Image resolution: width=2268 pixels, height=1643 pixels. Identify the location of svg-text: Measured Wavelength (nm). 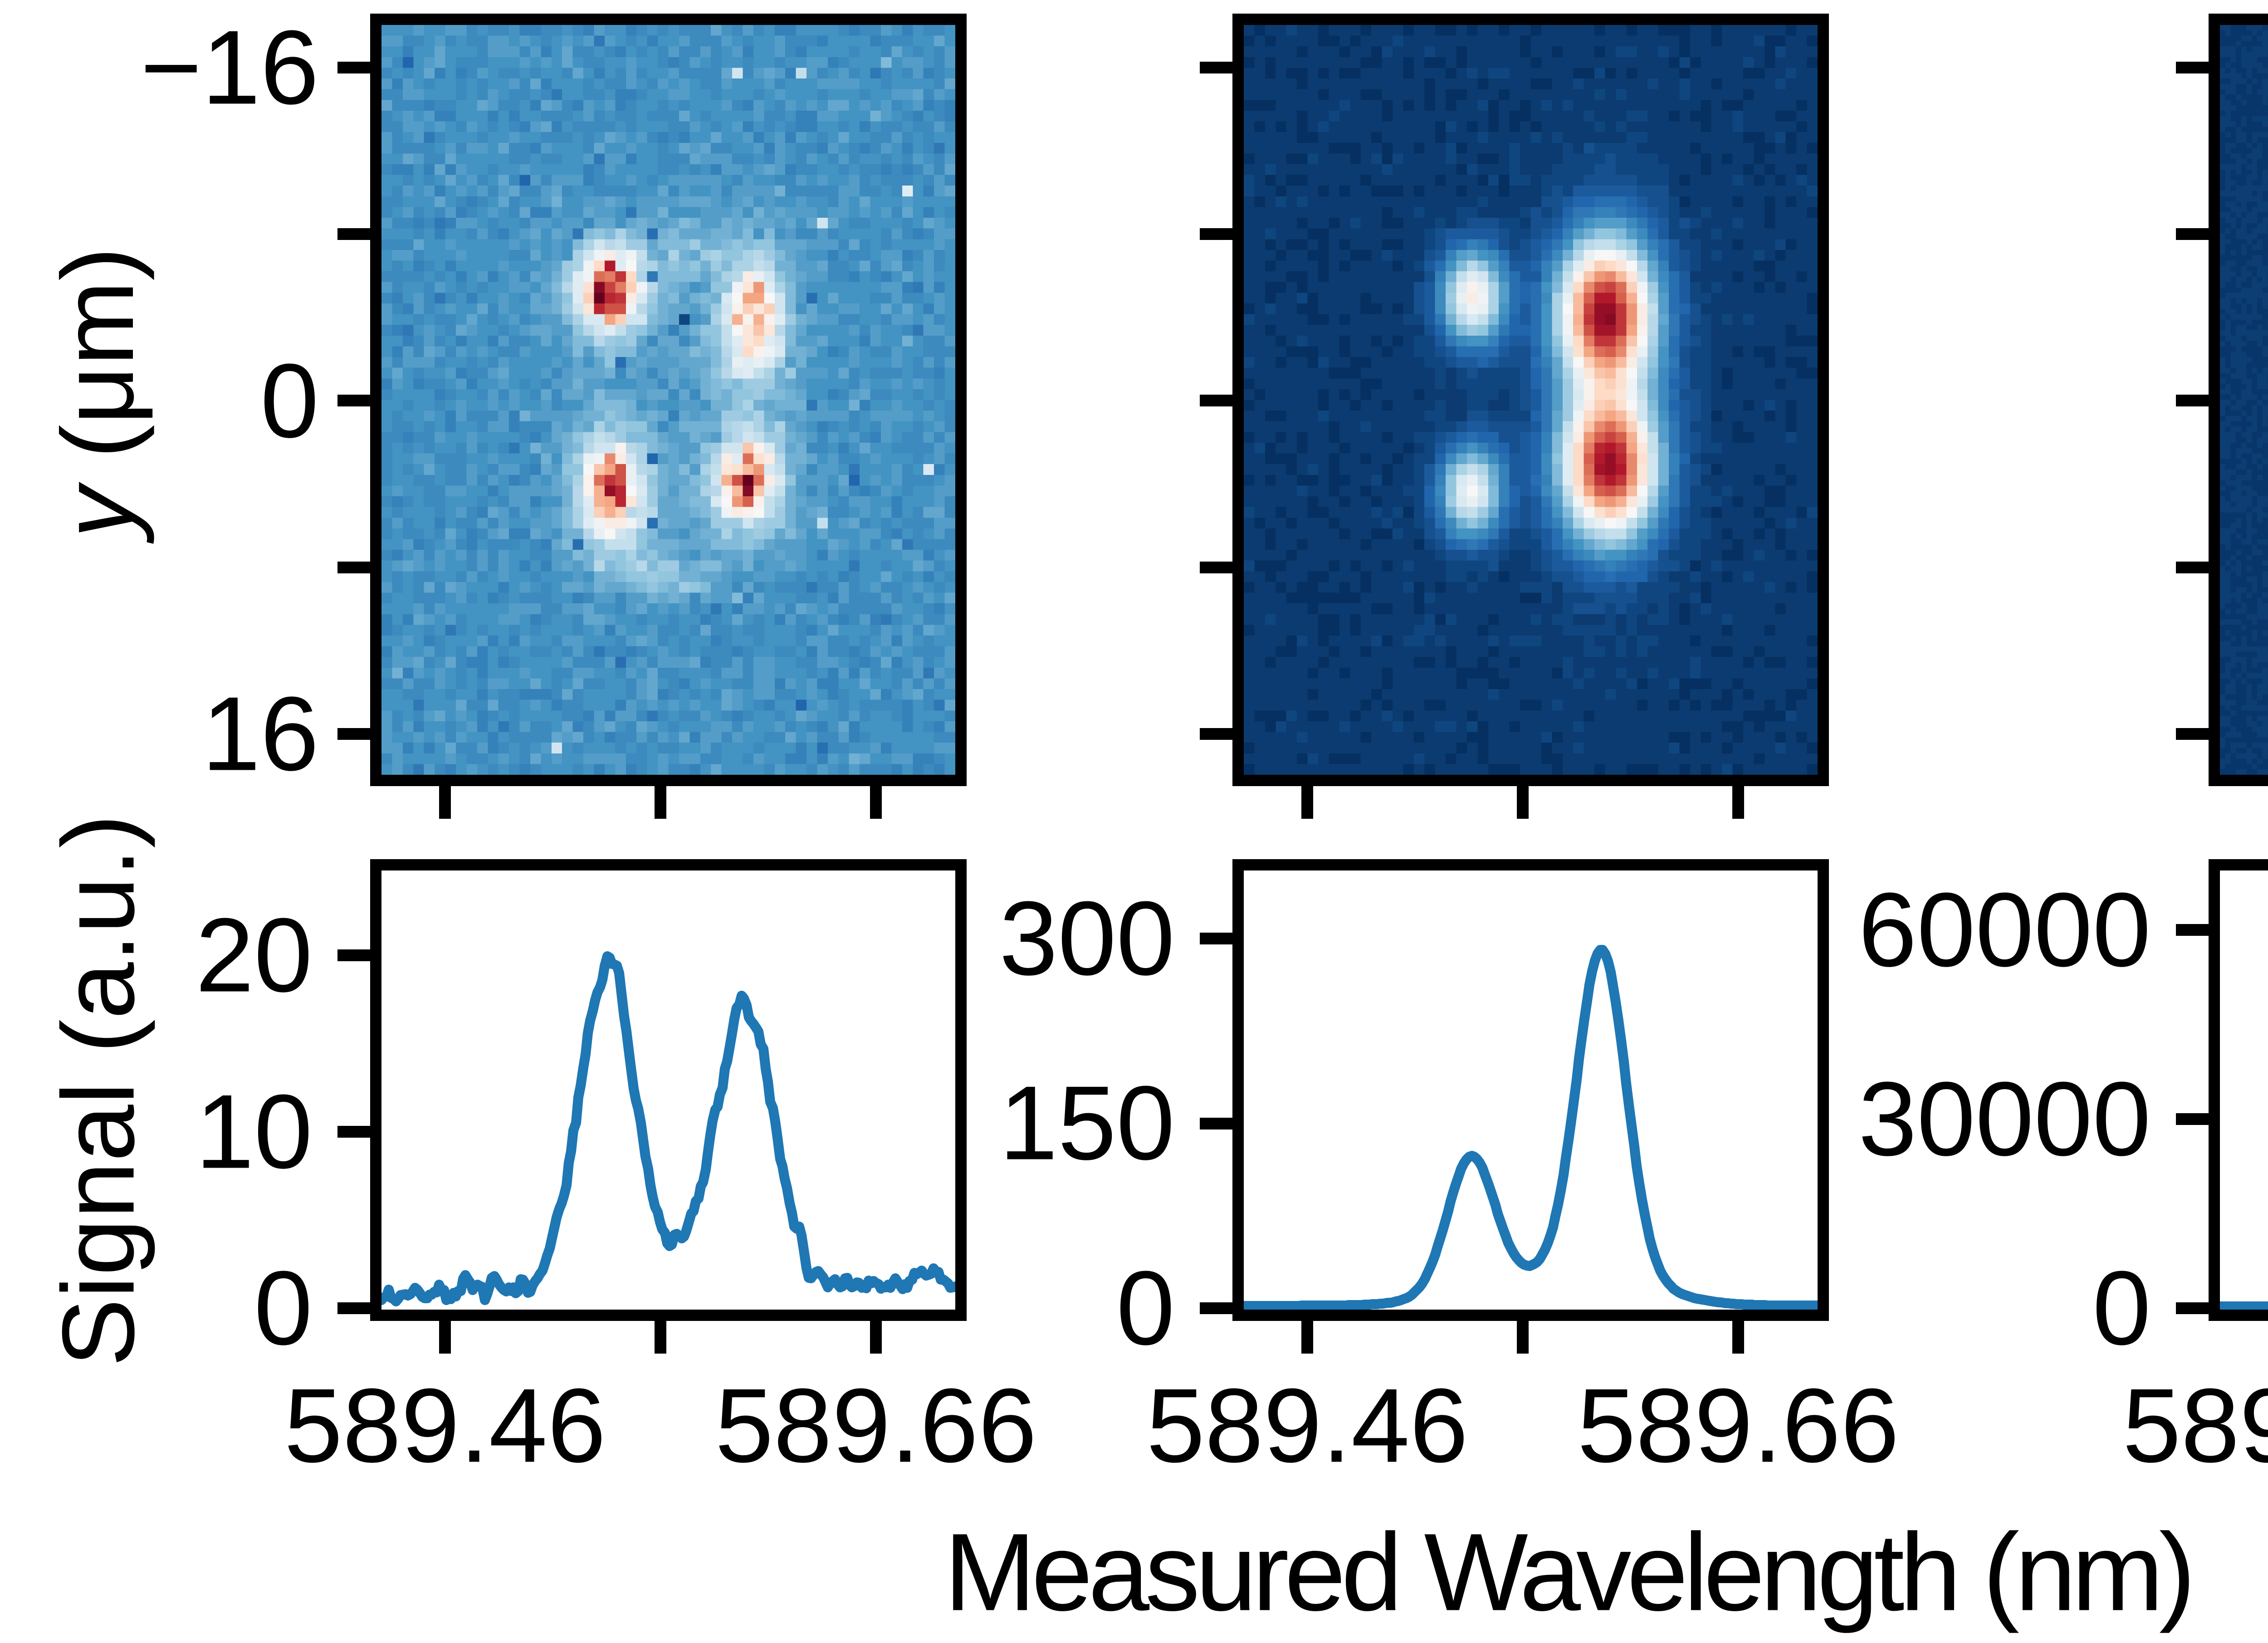
(1568, 1572).